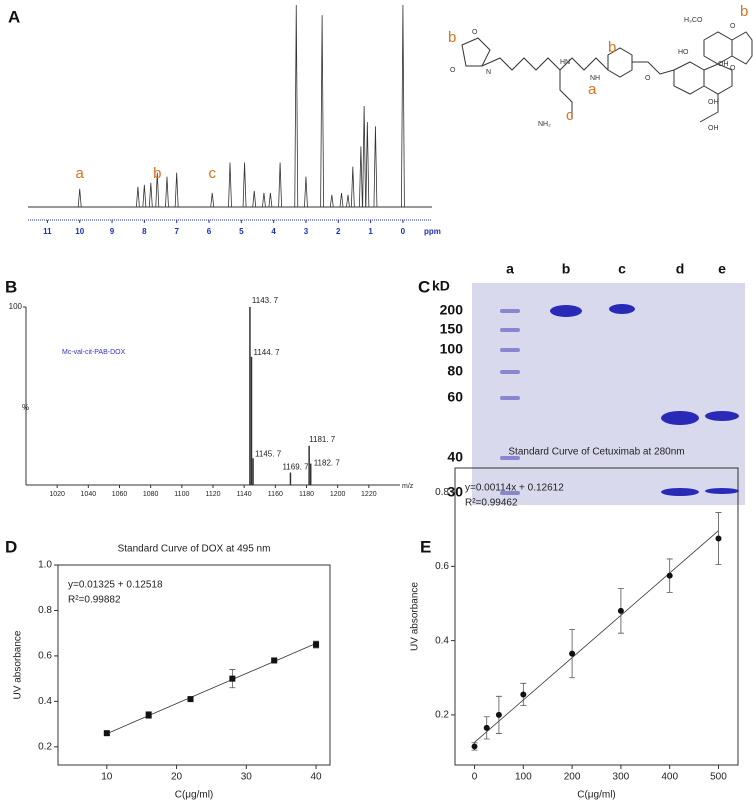 The image size is (753, 806). What do you see at coordinates (523, 777) in the screenshot?
I see `x-tick-label: 100` at bounding box center [523, 777].